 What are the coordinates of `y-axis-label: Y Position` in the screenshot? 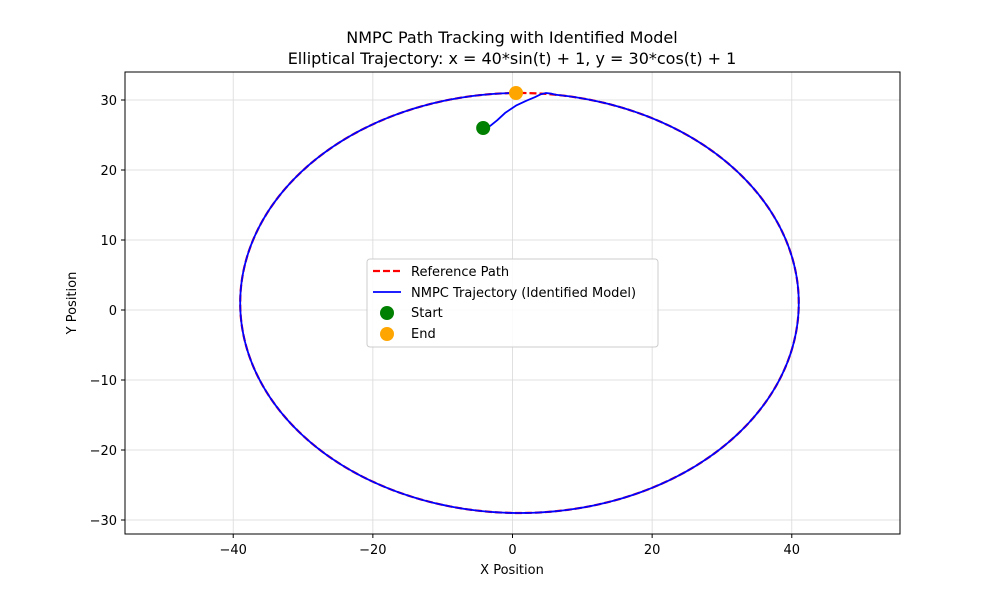 It's located at (72, 304).